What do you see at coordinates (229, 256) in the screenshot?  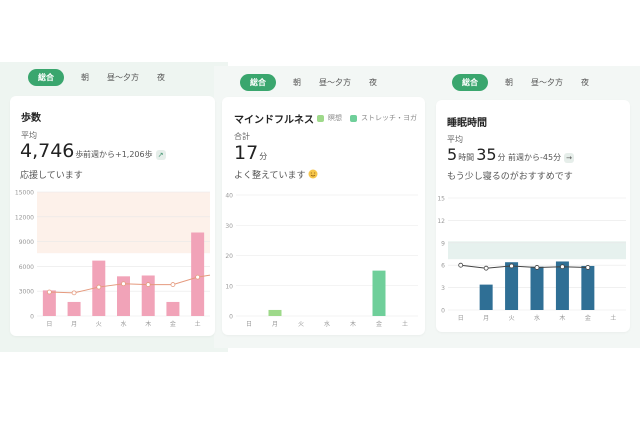 I see `y-tick-label: 20` at bounding box center [229, 256].